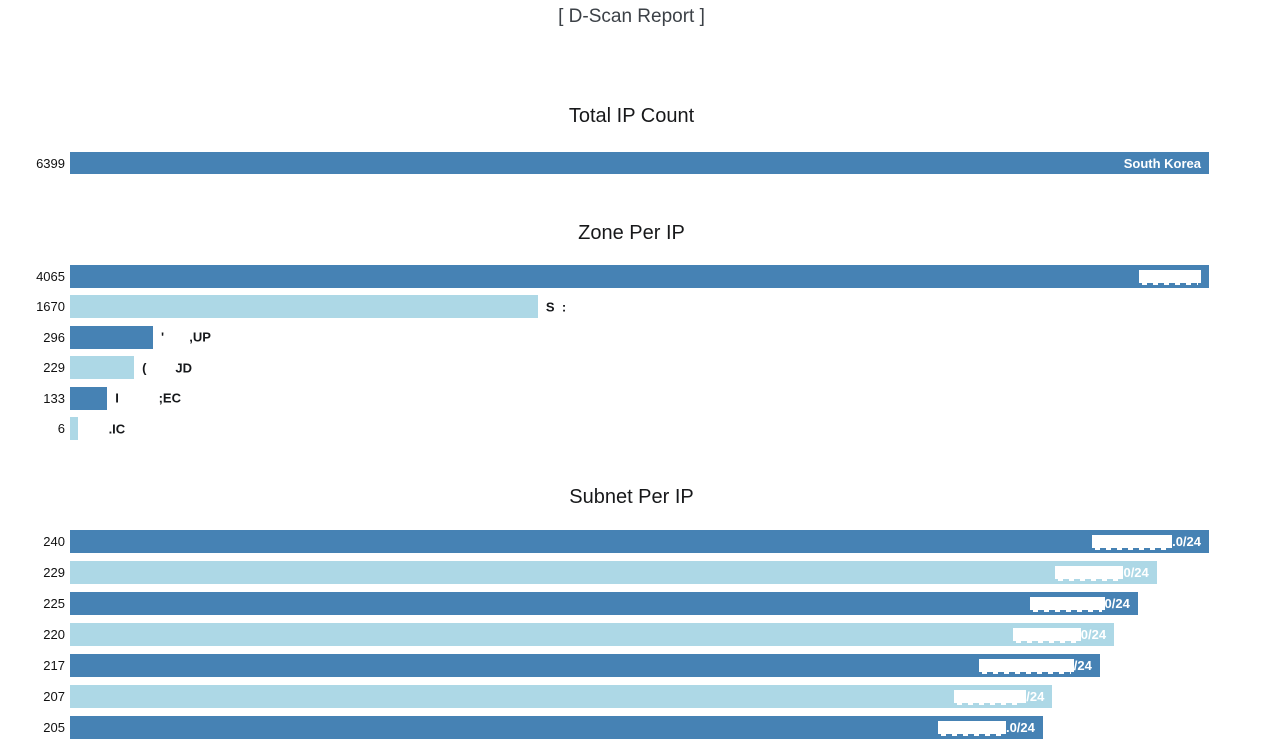 This screenshot has height=743, width=1263. Describe the element at coordinates (102, 429) in the screenshot. I see `bar-label-redacted: .IC` at that location.